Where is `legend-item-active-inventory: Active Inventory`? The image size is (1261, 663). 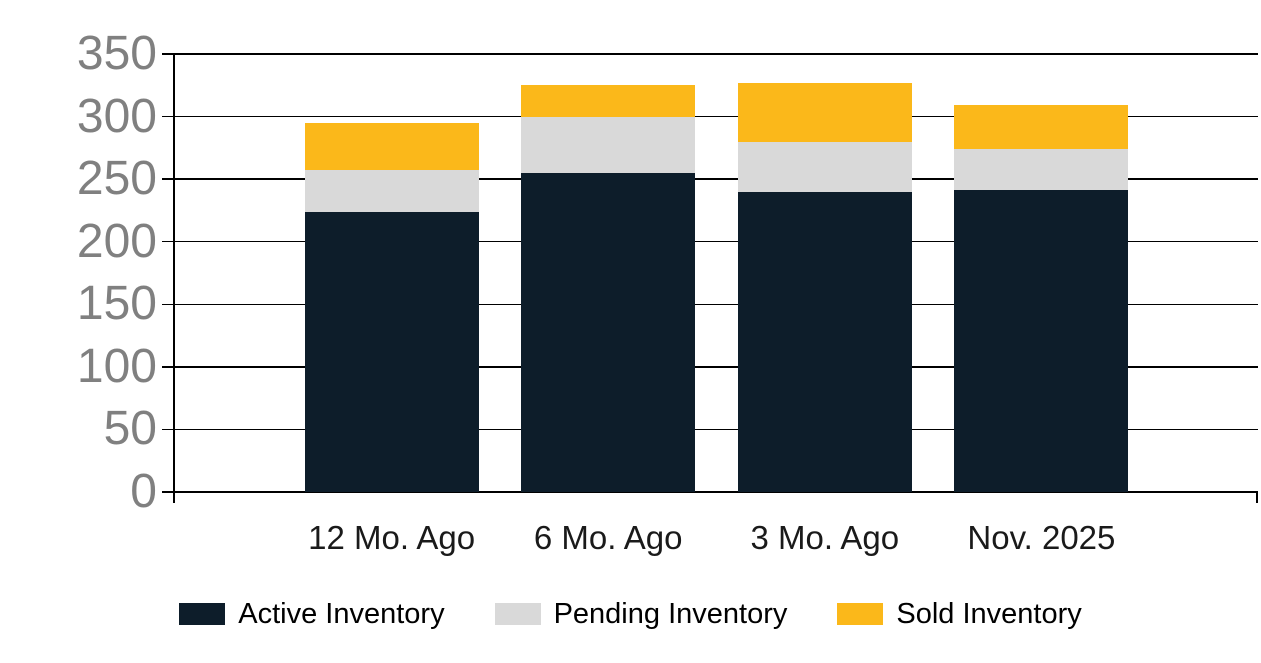 legend-item-active-inventory: Active Inventory is located at coordinates (312, 614).